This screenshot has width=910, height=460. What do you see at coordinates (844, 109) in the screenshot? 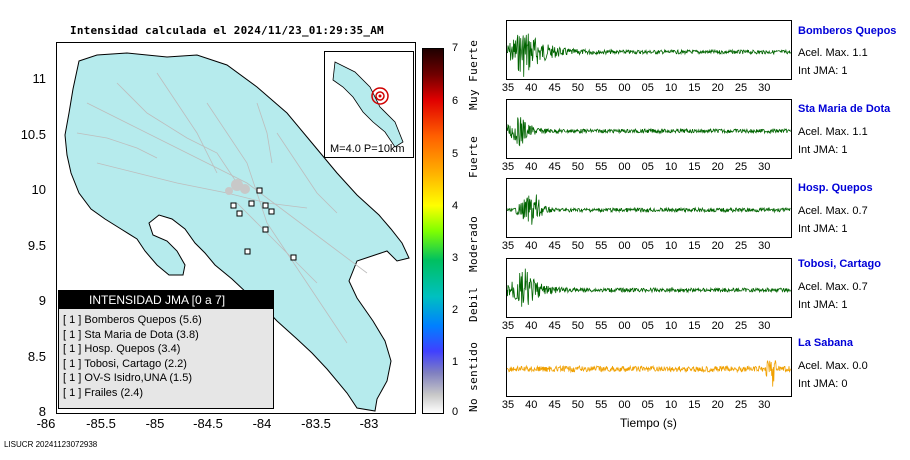
I see `station-name: Sta Maria de Dota` at bounding box center [844, 109].